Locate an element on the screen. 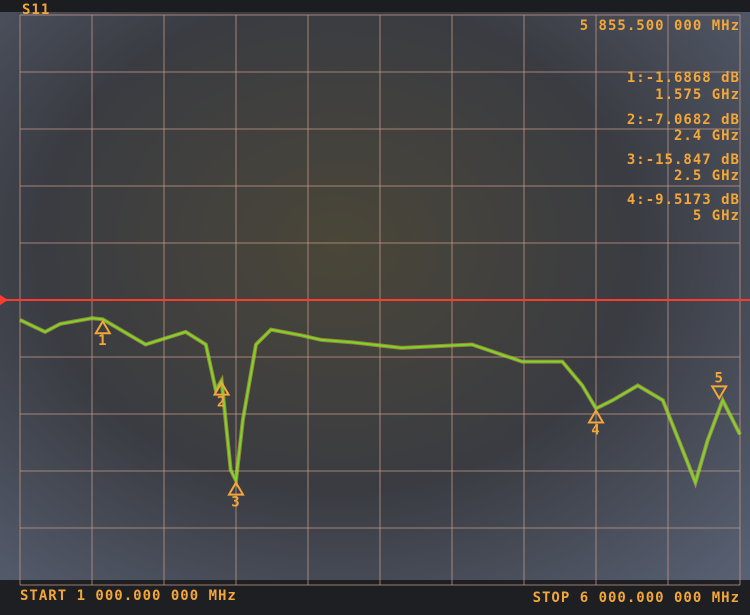  marker-readout: 1.575 GHz is located at coordinates (697, 95).